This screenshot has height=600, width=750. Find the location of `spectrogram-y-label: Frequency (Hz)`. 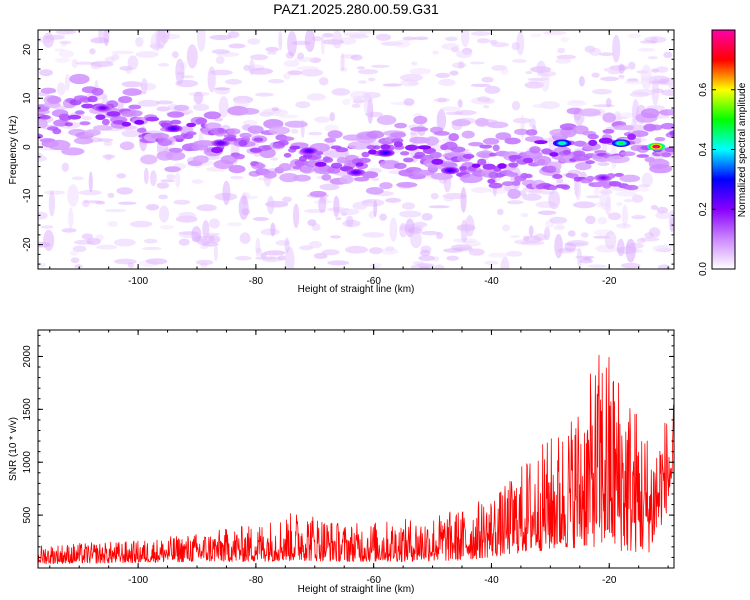

spectrogram-y-label: Frequency (Hz) is located at coordinates (13, 150).